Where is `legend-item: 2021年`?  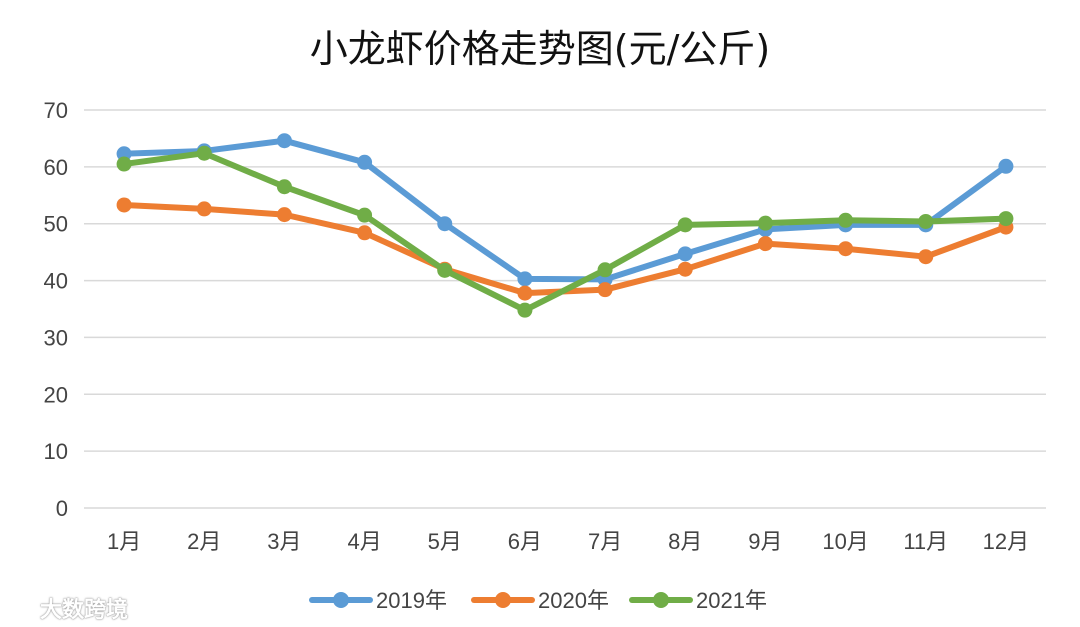
legend-item: 2021年 is located at coordinates (698, 600).